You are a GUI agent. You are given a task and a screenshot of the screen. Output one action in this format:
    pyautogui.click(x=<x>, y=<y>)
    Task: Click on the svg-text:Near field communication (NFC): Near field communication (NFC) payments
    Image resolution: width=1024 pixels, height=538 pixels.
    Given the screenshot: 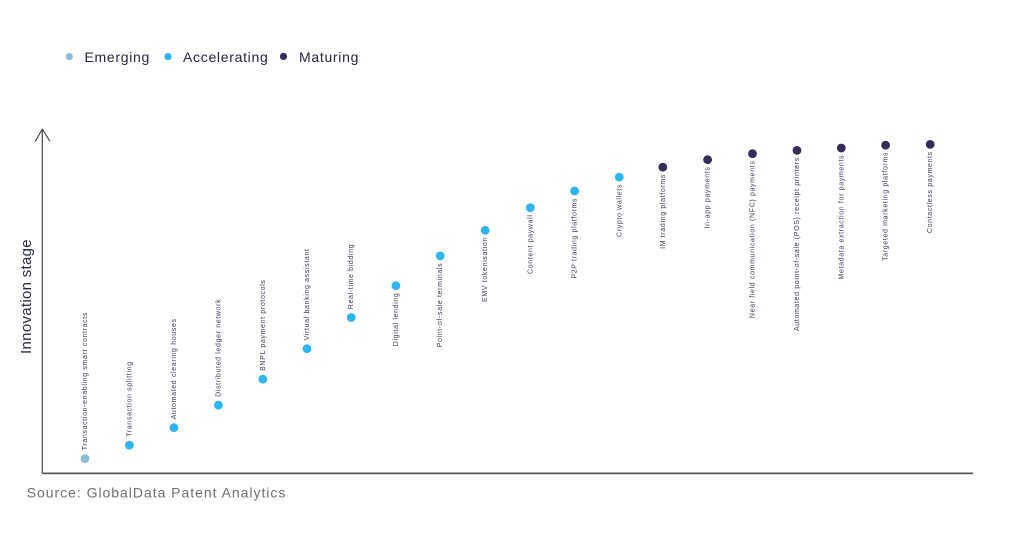 What is the action you would take?
    pyautogui.click(x=753, y=240)
    